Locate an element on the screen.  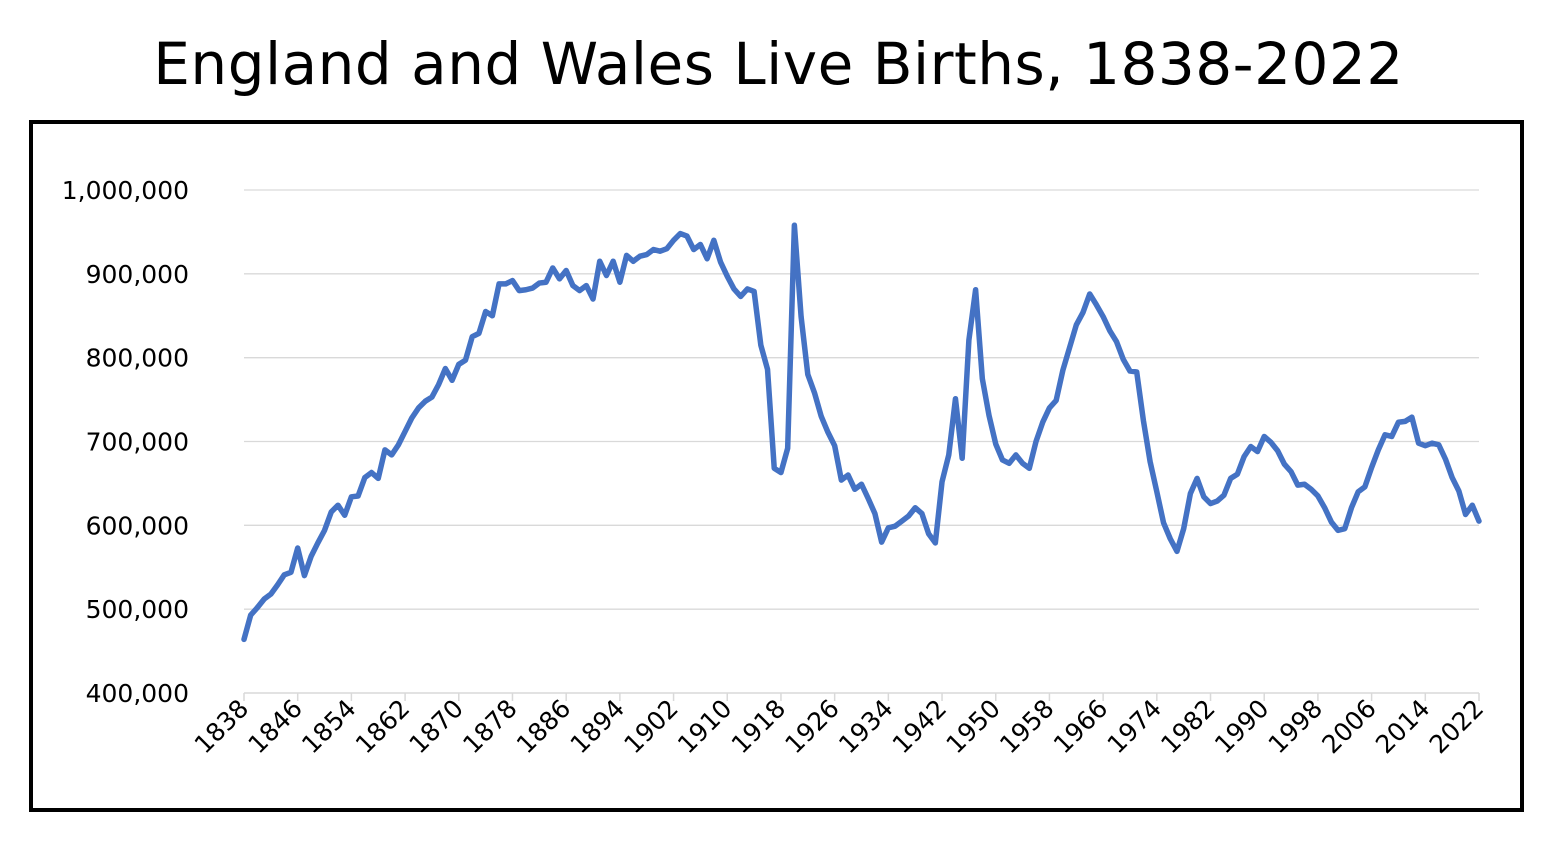
x-tick-label: 1958 is located at coordinates (1026, 726).